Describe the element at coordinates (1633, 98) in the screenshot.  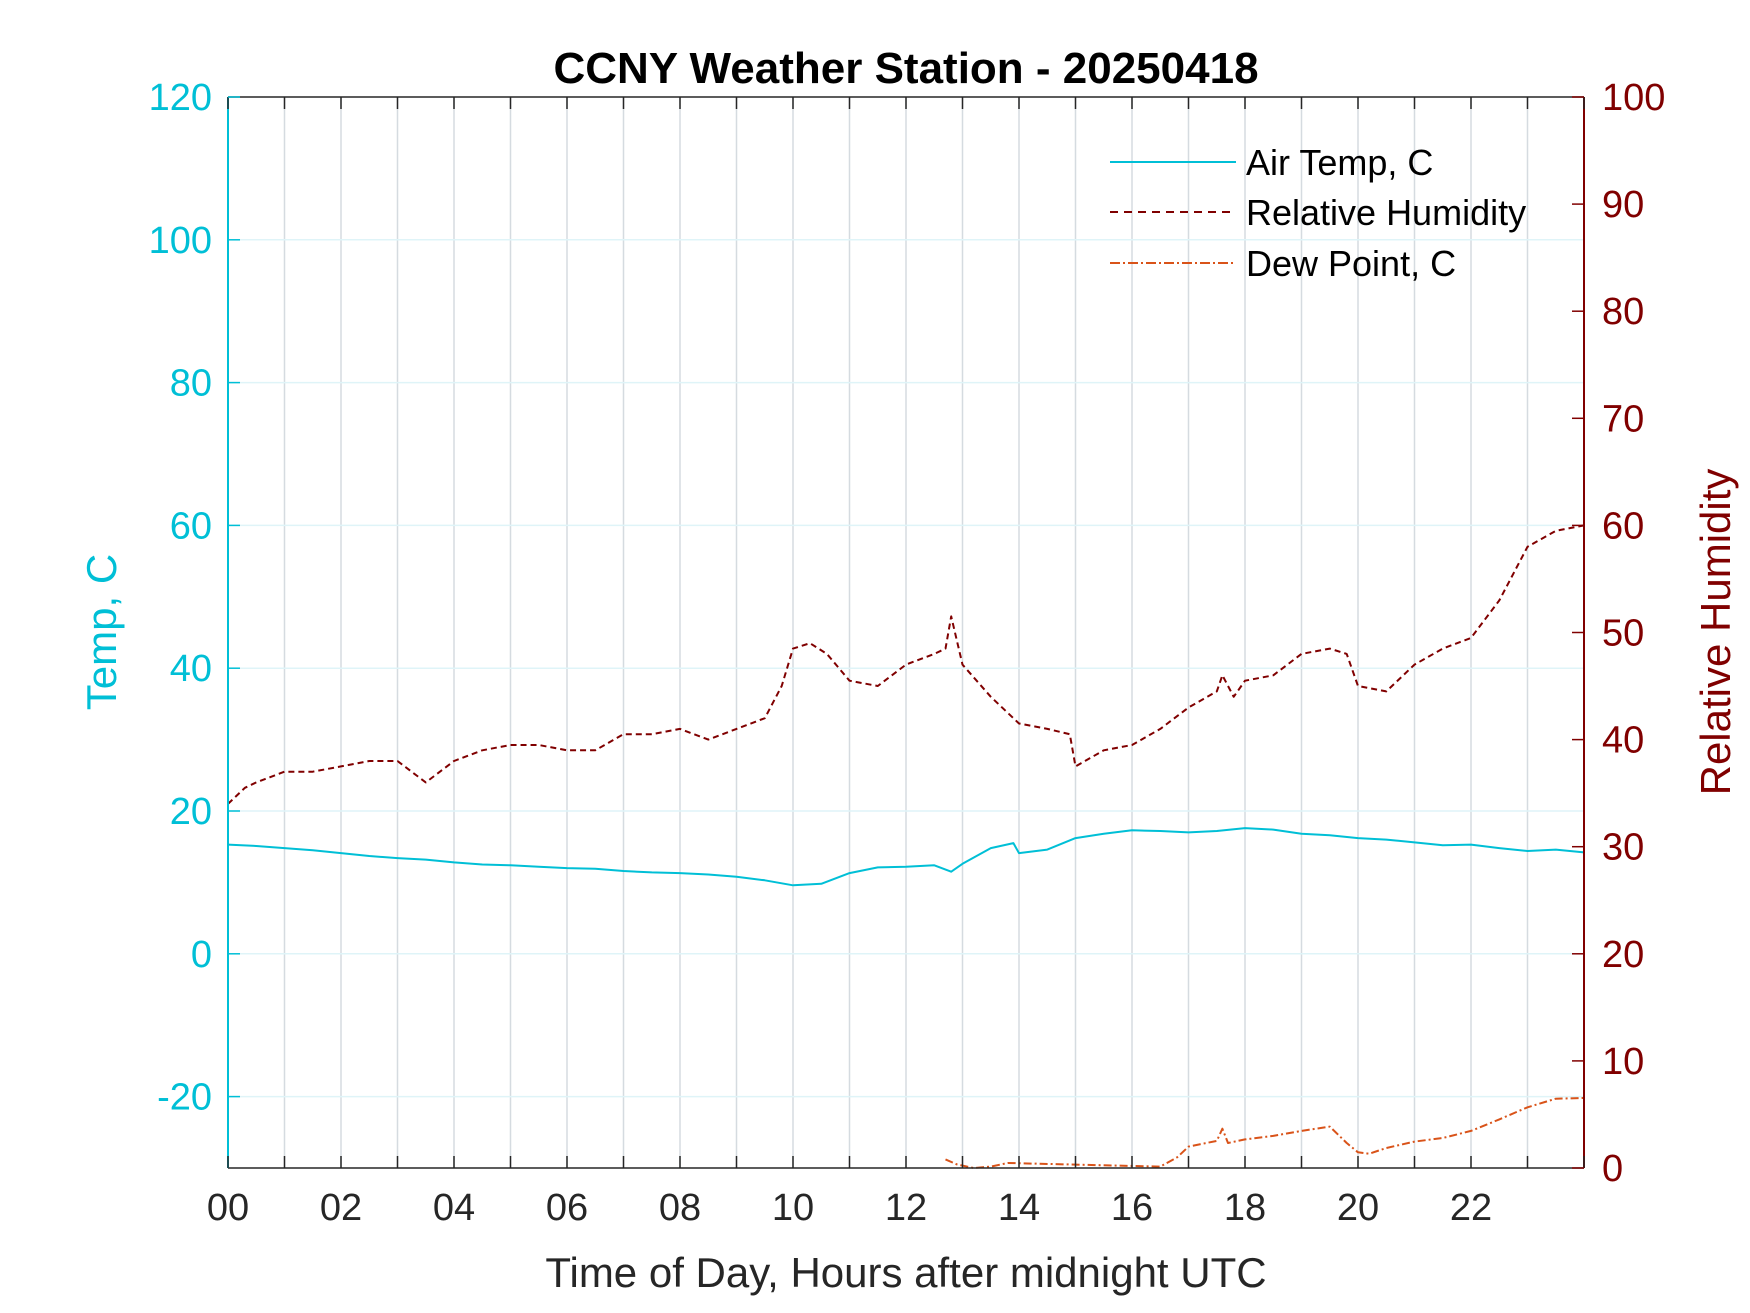
I see `right-tick-label: 100` at that location.